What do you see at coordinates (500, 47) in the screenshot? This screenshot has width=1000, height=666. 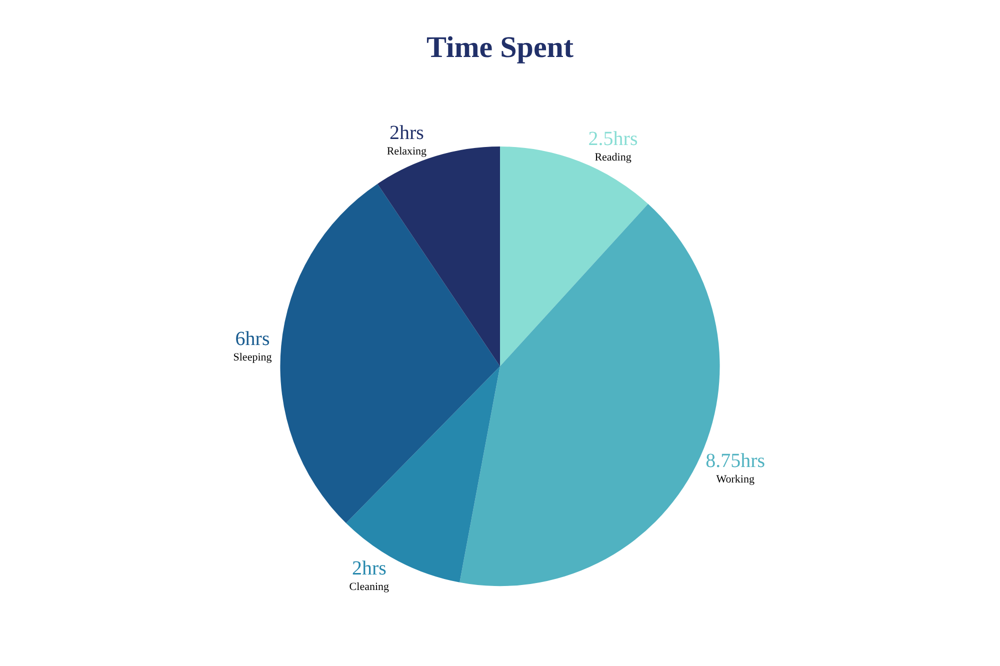 I see `chart-title: Time Spent` at bounding box center [500, 47].